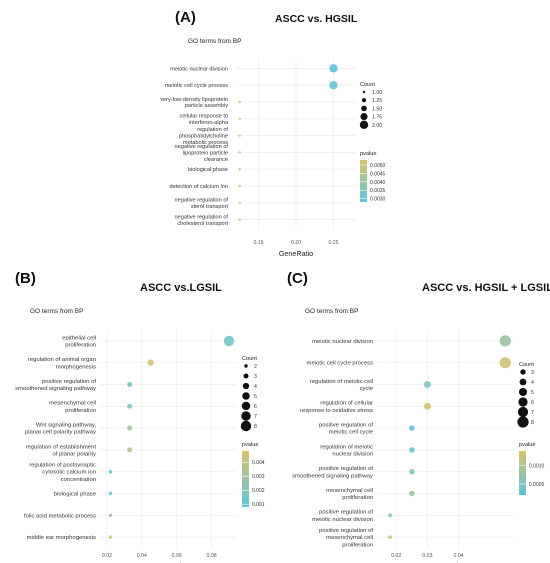 The image size is (550, 563). I want to click on colorbar-tick-label: 0.0040, so click(378, 183).